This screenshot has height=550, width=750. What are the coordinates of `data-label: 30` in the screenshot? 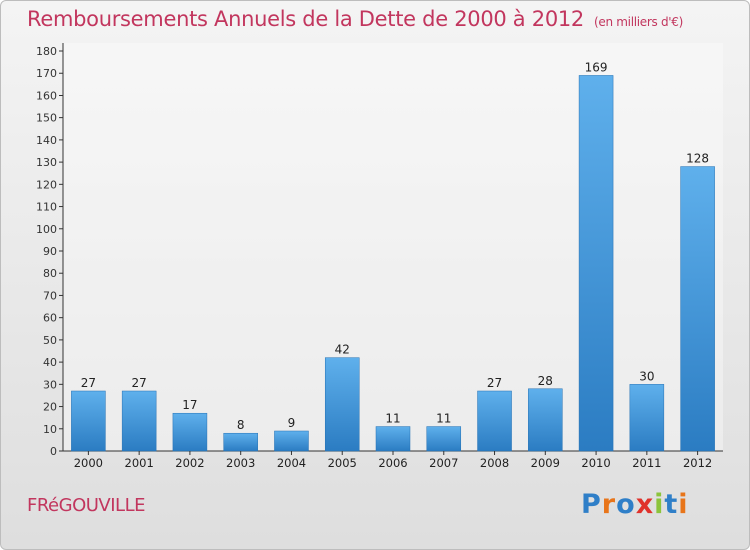 It's located at (646, 376).